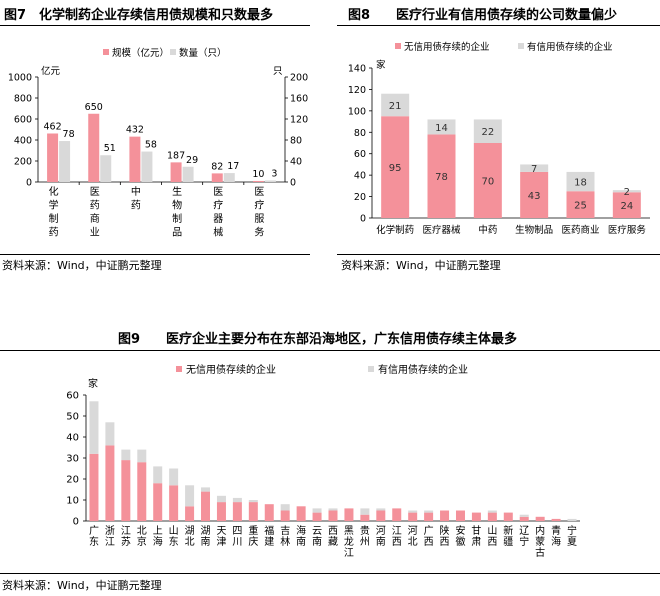 Image resolution: width=660 pixels, height=596 pixels. I want to click on fig7-title: 图7 化学制药企业存续信用债规模和只数最多, so click(139, 15).